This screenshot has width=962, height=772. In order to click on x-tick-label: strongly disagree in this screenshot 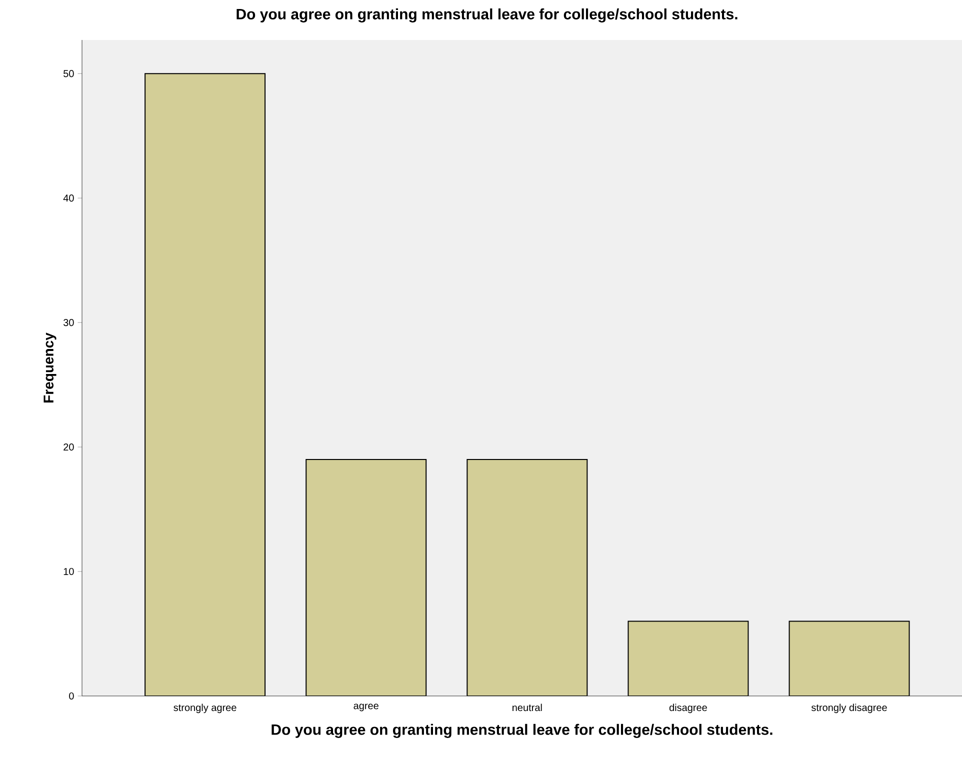, I will do `click(849, 709)`.